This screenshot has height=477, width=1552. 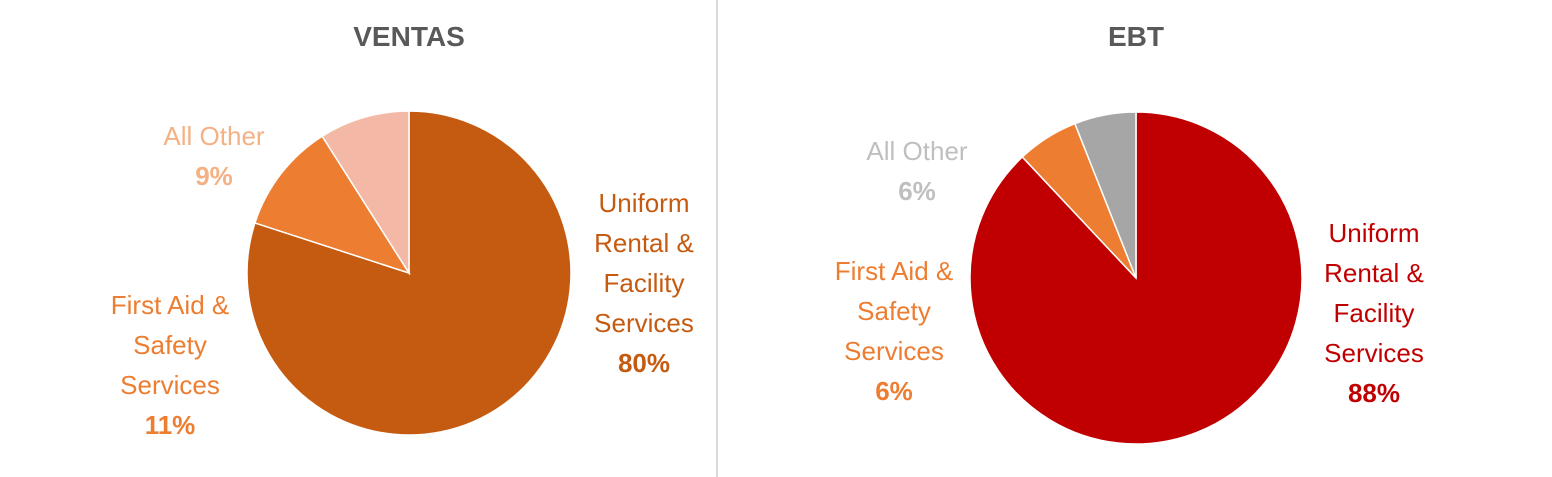 What do you see at coordinates (213, 156) in the screenshot?
I see `slice-label: All Other 9%` at bounding box center [213, 156].